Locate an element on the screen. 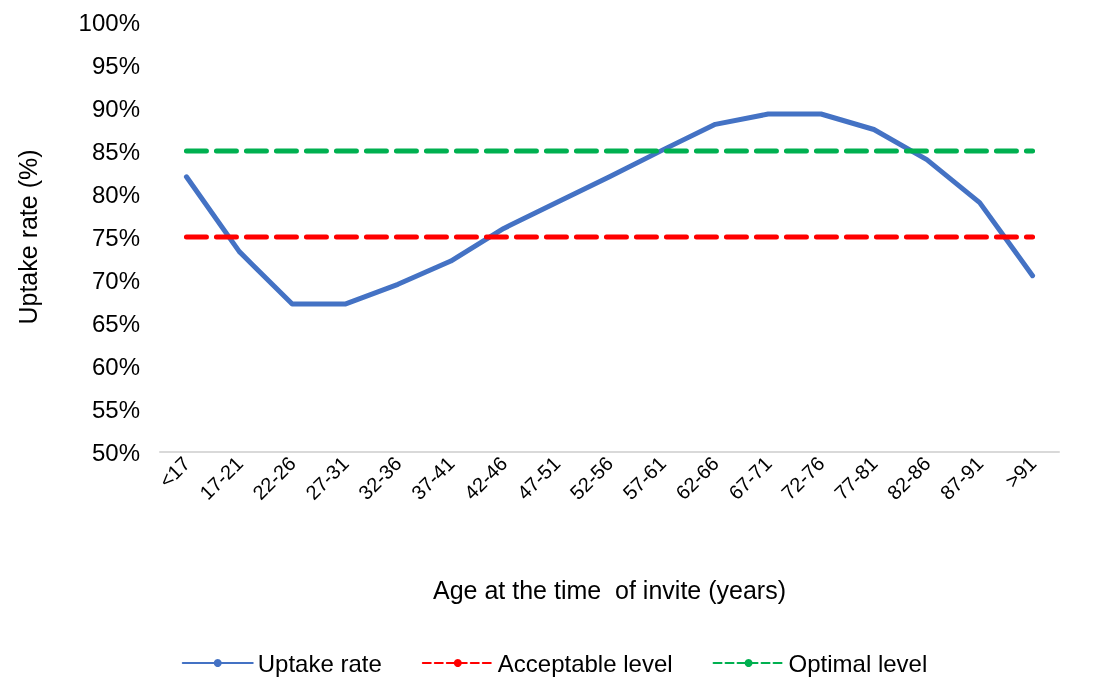 Image resolution: width=1109 pixels, height=680 pixels. y-axis-title: Uptake rate (%) is located at coordinates (27, 237).